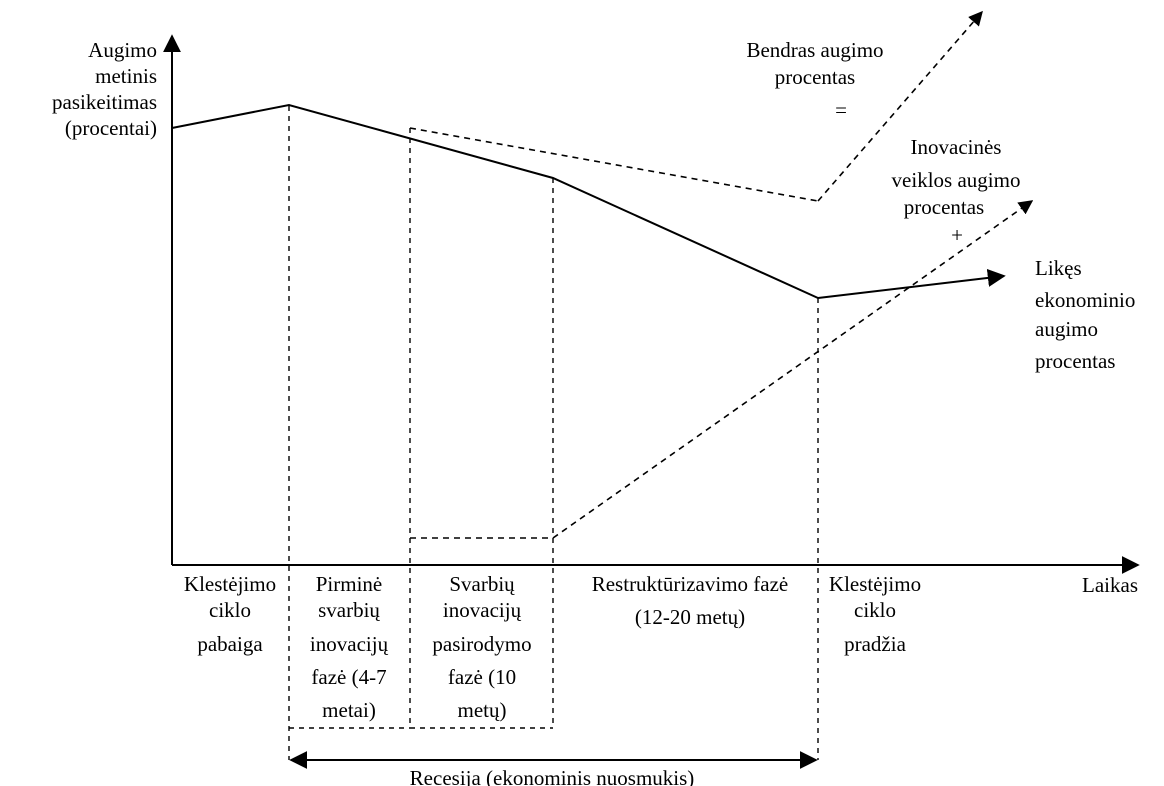 The height and width of the screenshot is (786, 1164). I want to click on phase-label-line: pabaiga, so click(230, 644).